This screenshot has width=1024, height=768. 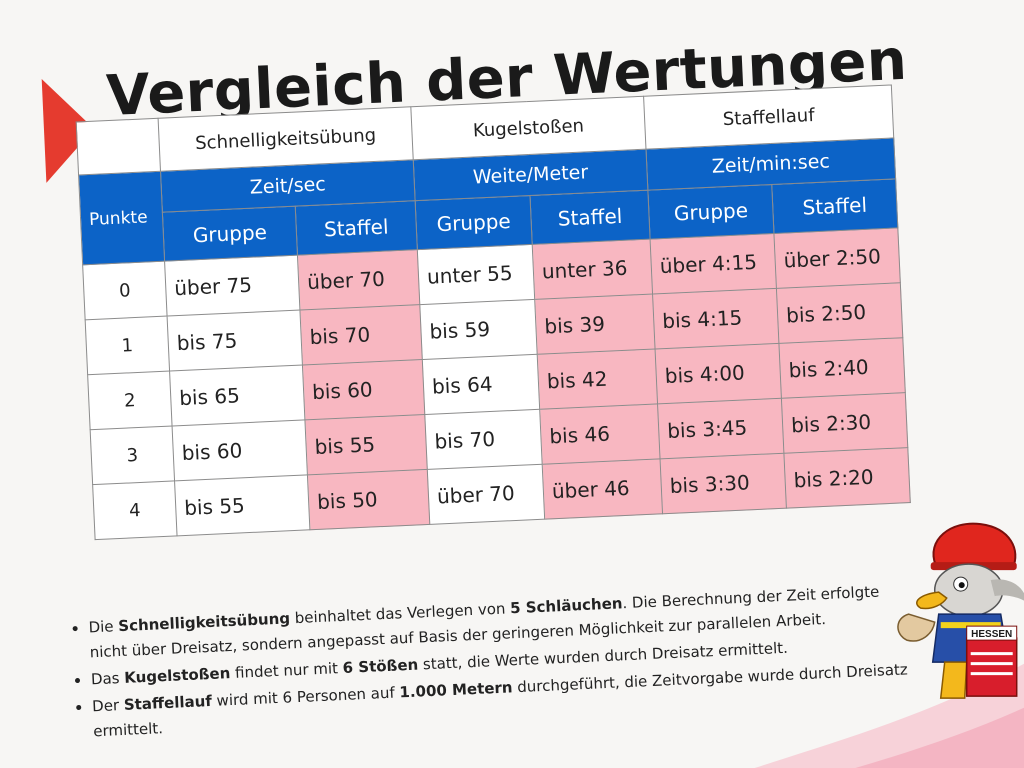 I want to click on note-bold-text: Schnelligkeitsübung, so click(x=204, y=622).